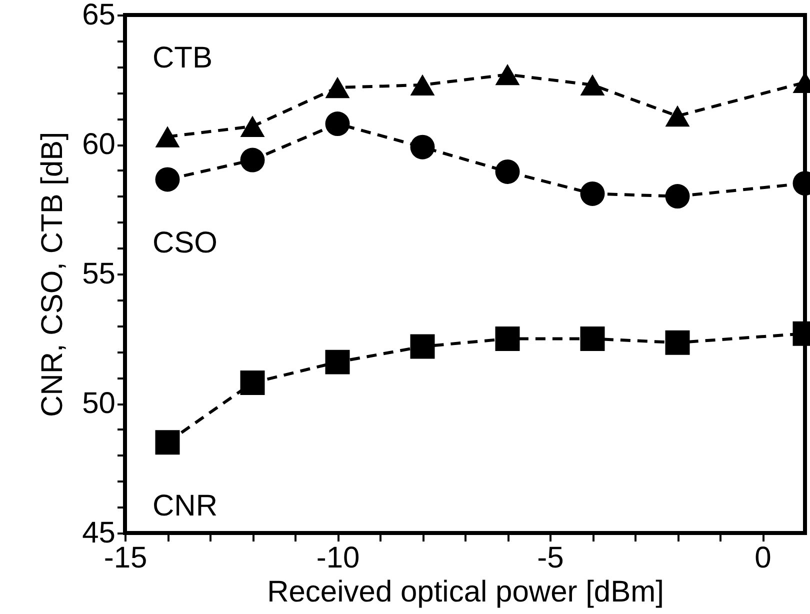 The image size is (810, 614). I want to click on y-tick-label: 65, so click(99, 16).